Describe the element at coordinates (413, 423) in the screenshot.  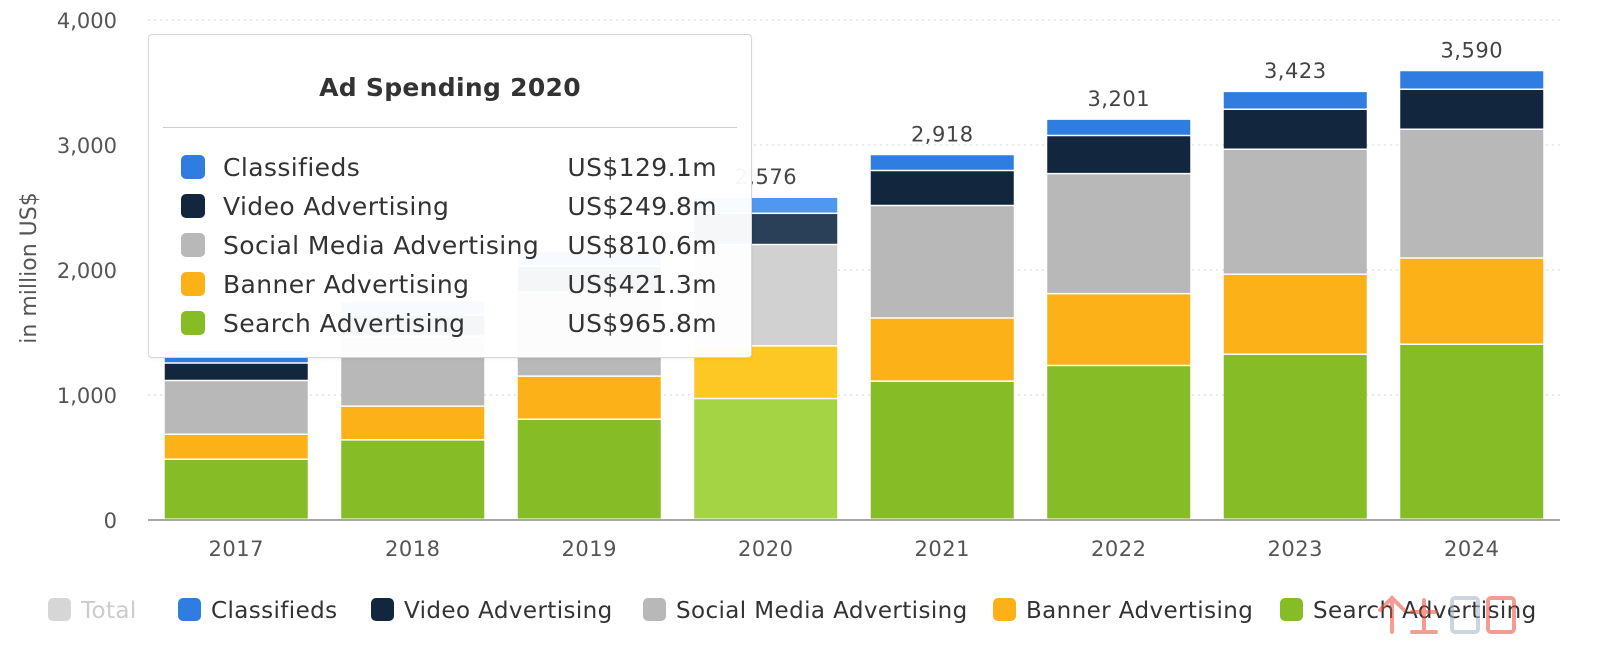
I see `bar-banner-advertising-2018` at that location.